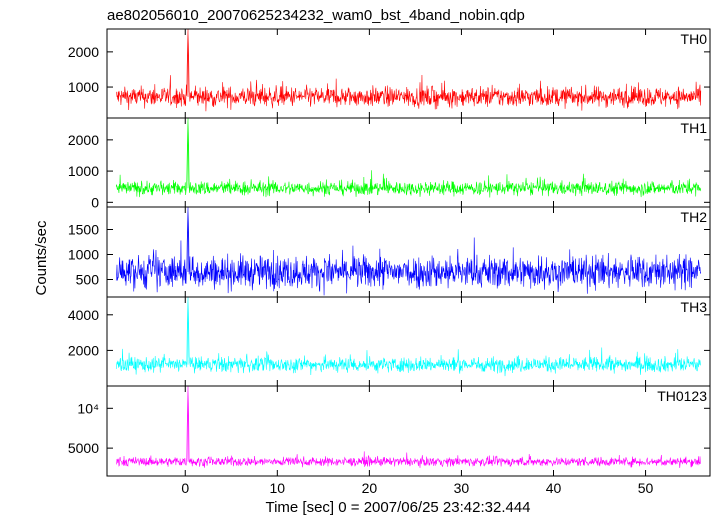  I want to click on x-tick-label: 0, so click(185, 488).